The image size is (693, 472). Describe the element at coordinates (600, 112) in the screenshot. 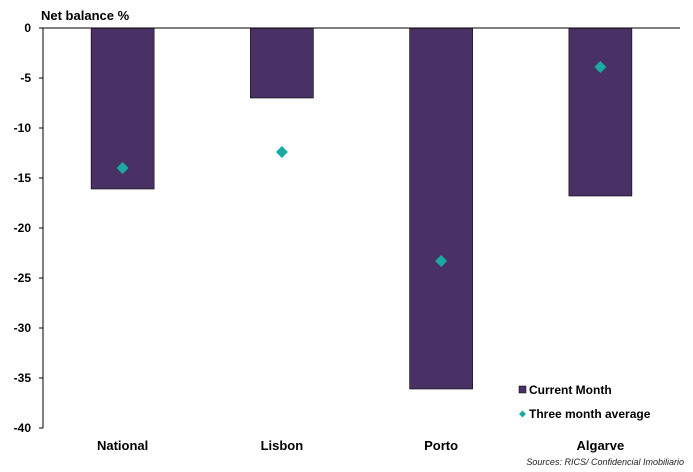

I see `bar-algarve` at that location.